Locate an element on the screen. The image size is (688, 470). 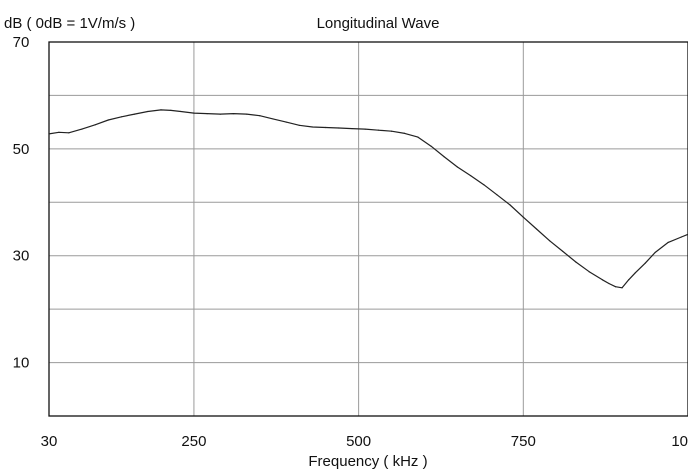
x-tick-label: 30 is located at coordinates (49, 441).